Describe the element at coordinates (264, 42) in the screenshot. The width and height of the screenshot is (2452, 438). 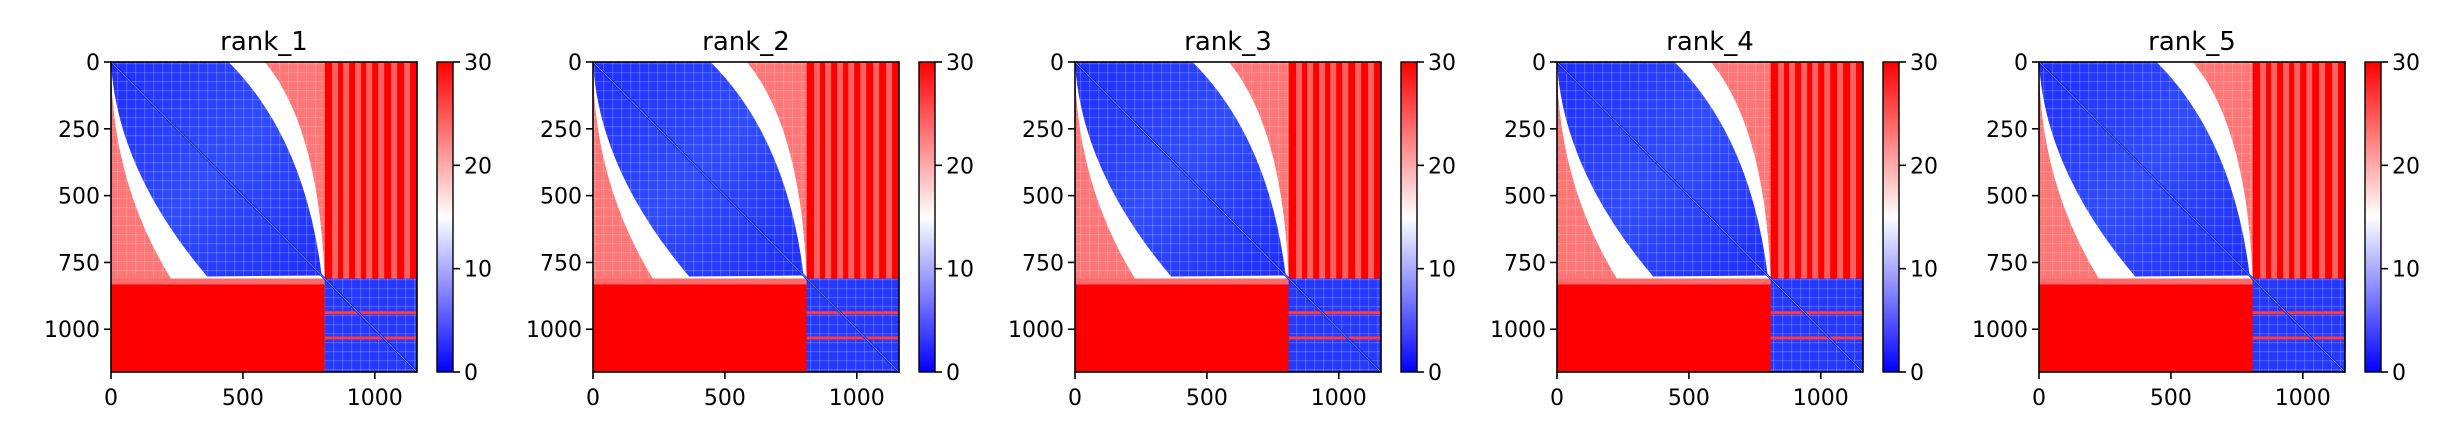
I see `panel-title: rank_1` at that location.